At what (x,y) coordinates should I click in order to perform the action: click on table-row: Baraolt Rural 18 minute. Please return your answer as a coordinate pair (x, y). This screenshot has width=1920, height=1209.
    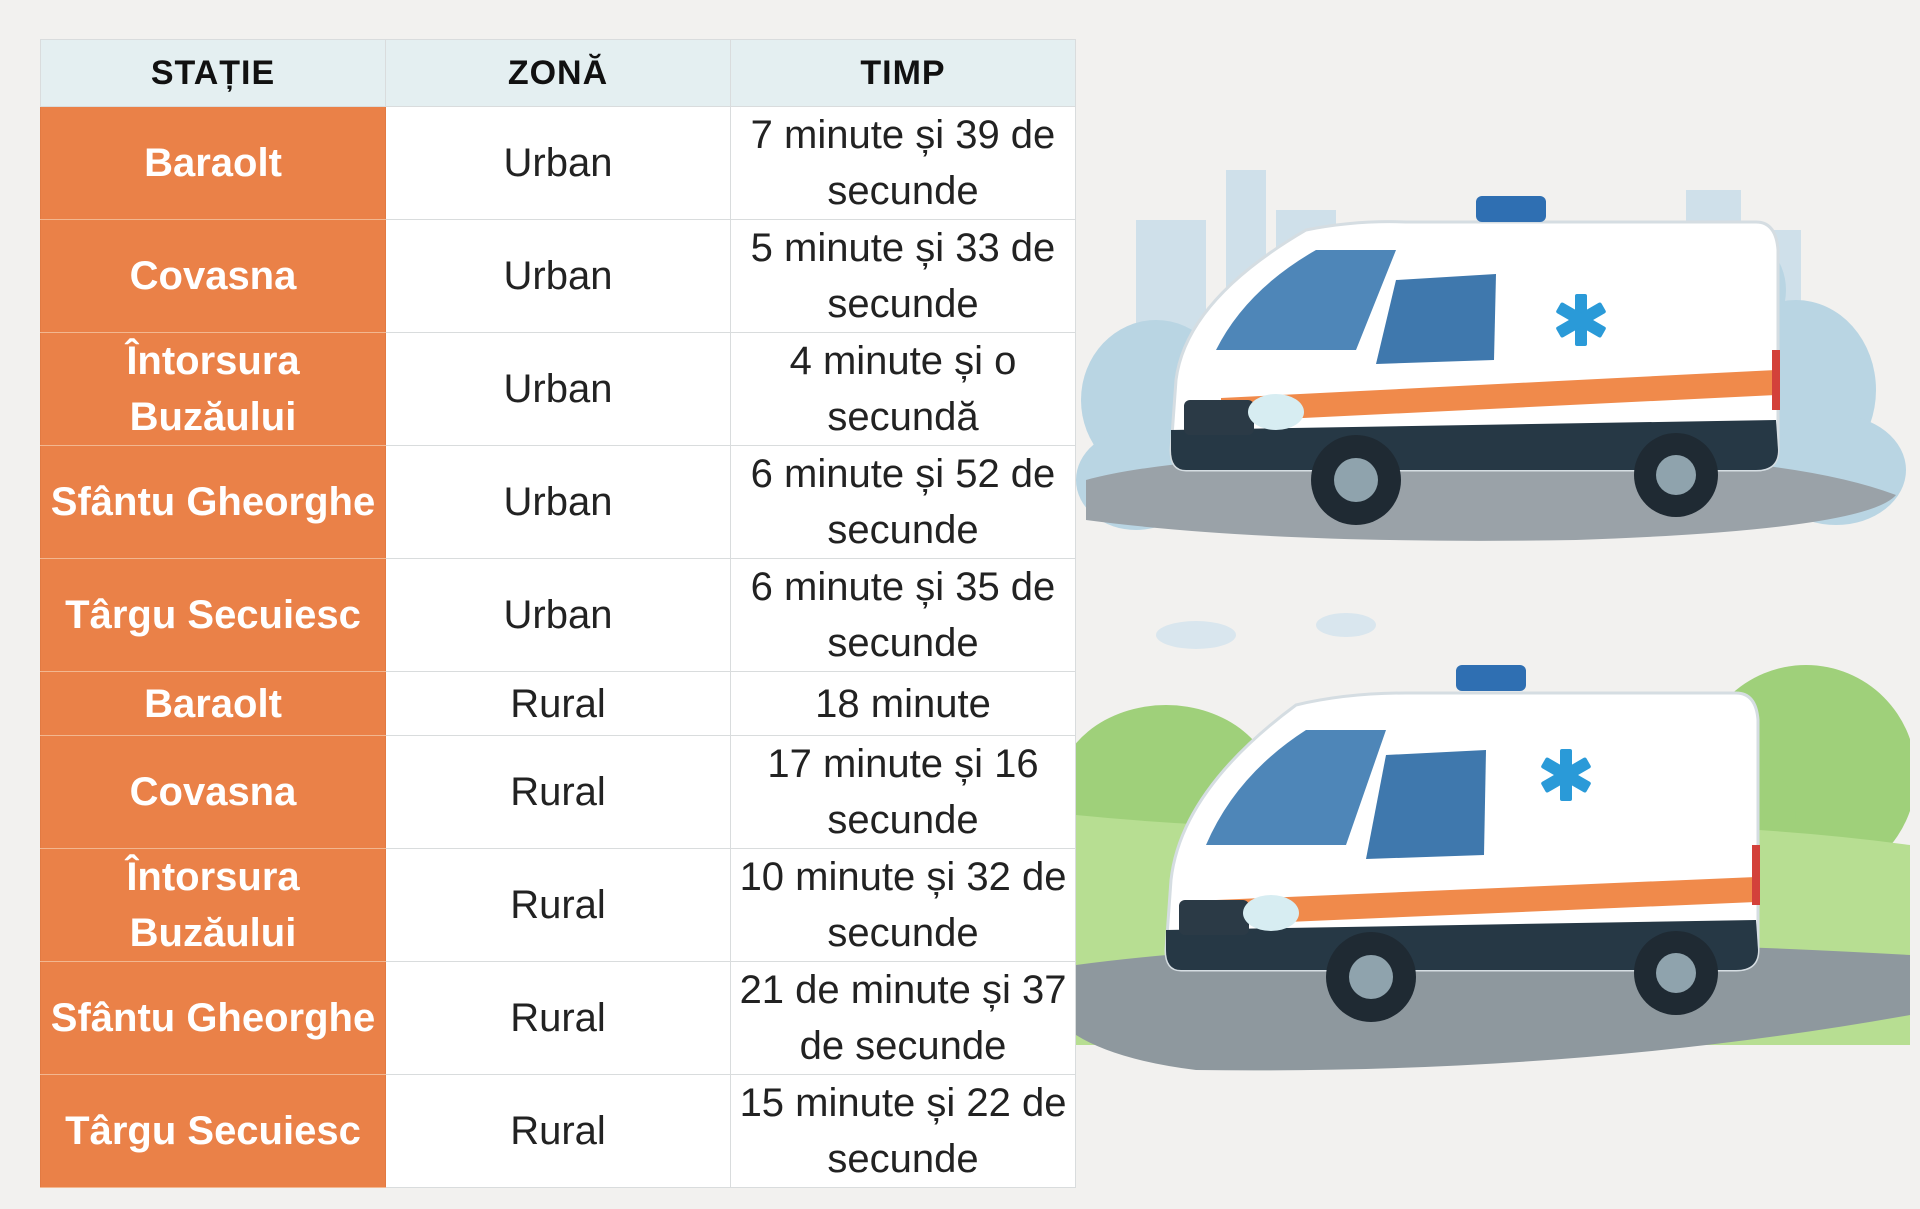
    Looking at the image, I should click on (558, 703).